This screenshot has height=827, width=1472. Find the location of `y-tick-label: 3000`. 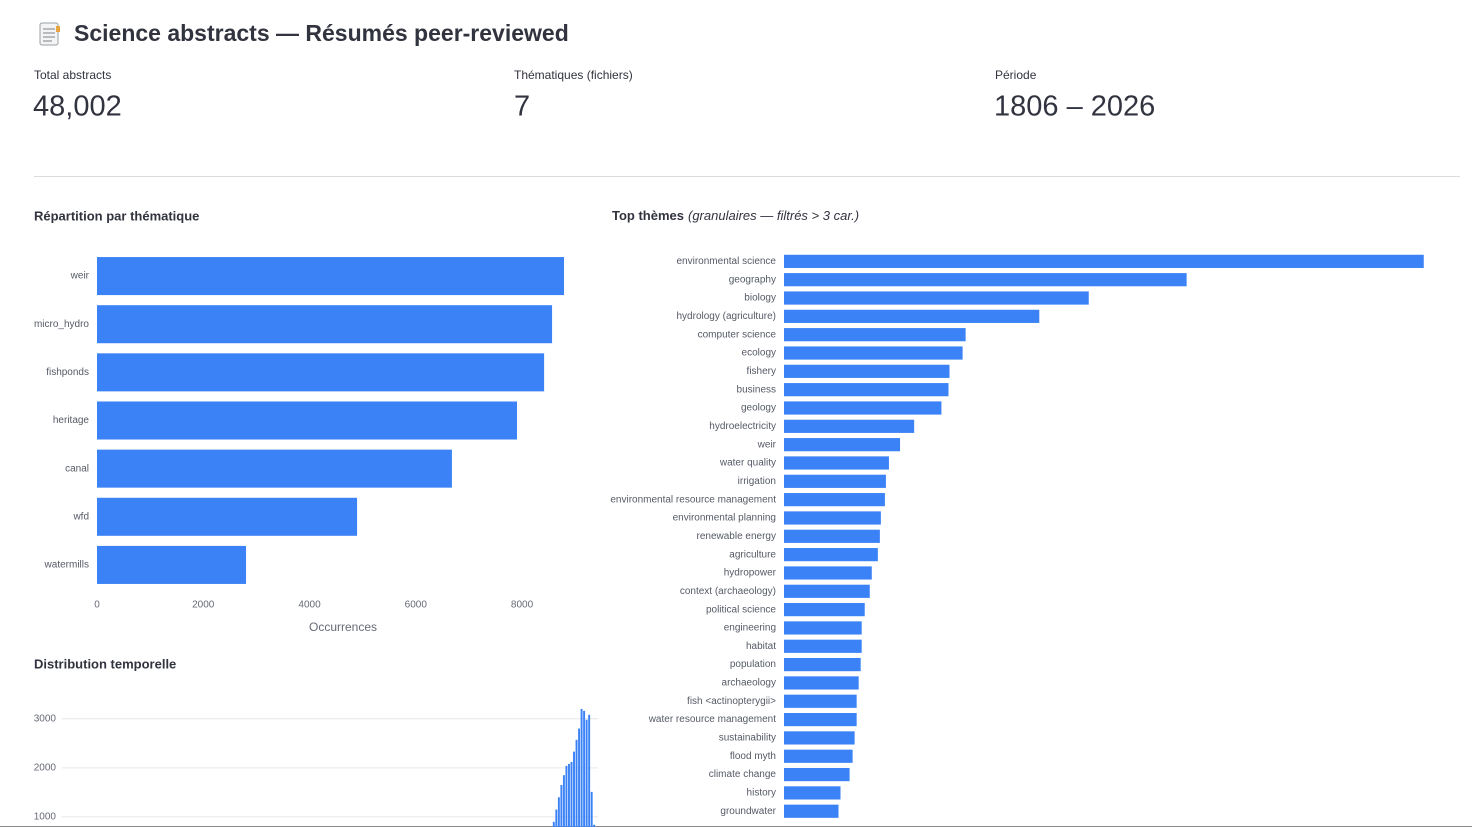

y-tick-label: 3000 is located at coordinates (45, 718).